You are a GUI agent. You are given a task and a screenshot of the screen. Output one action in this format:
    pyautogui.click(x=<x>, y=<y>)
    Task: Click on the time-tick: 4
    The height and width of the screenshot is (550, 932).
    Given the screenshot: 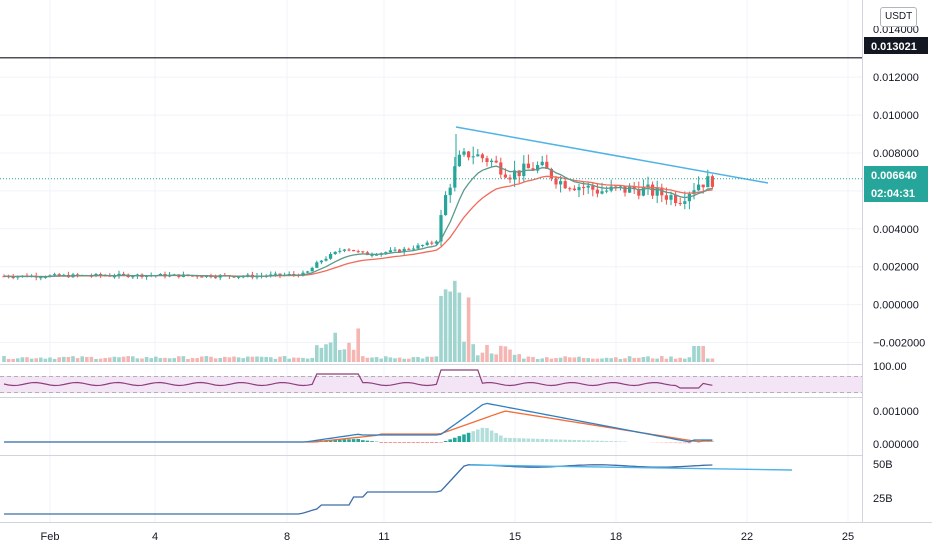 What is the action you would take?
    pyautogui.click(x=155, y=537)
    